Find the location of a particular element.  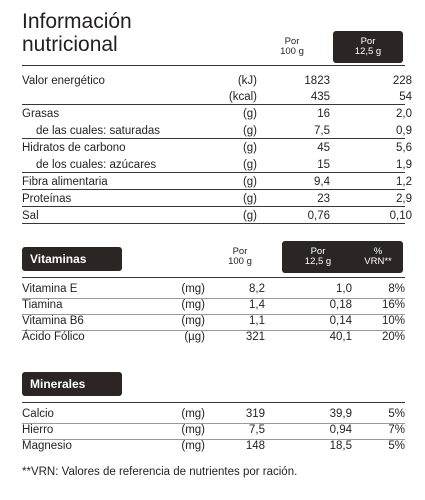

row-per100: 15 is located at coordinates (323, 165).